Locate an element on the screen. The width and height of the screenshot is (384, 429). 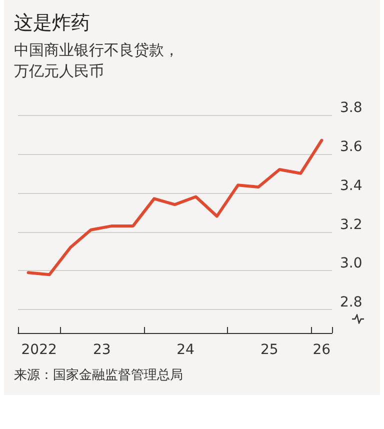
y-tick-label: 3.0 is located at coordinates (351, 264).